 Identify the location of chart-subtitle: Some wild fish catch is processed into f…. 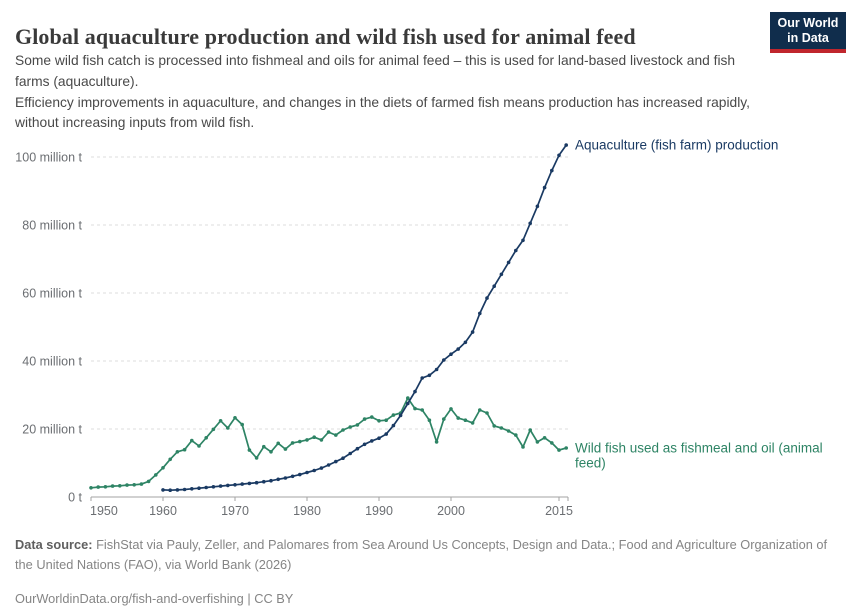
(387, 92).